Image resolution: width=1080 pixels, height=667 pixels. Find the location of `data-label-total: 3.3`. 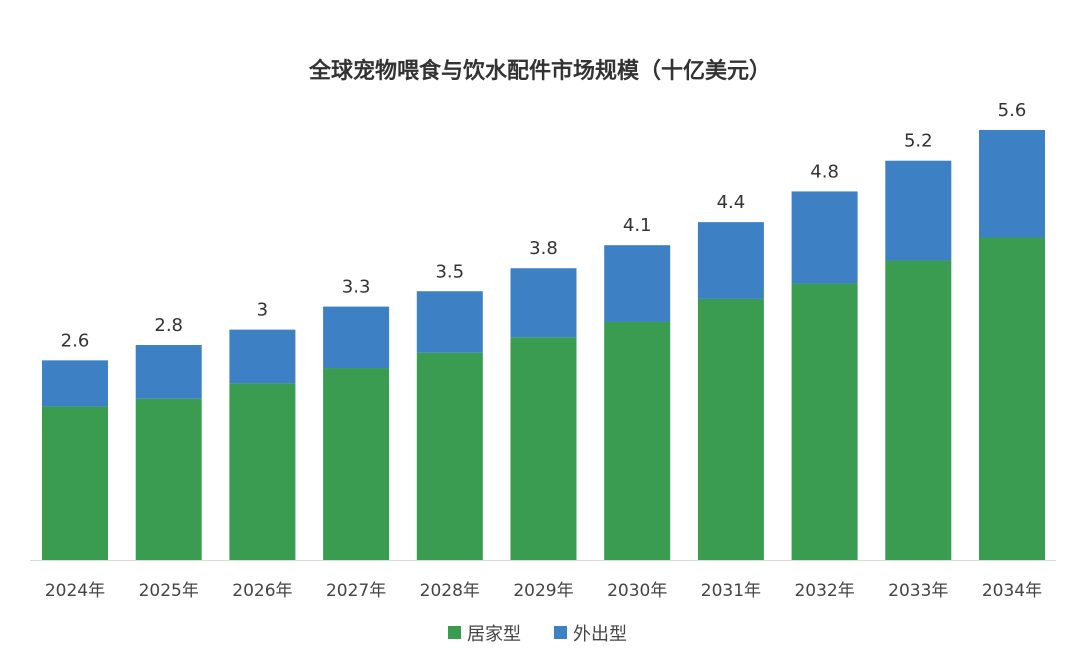

data-label-total: 3.3 is located at coordinates (356, 287).